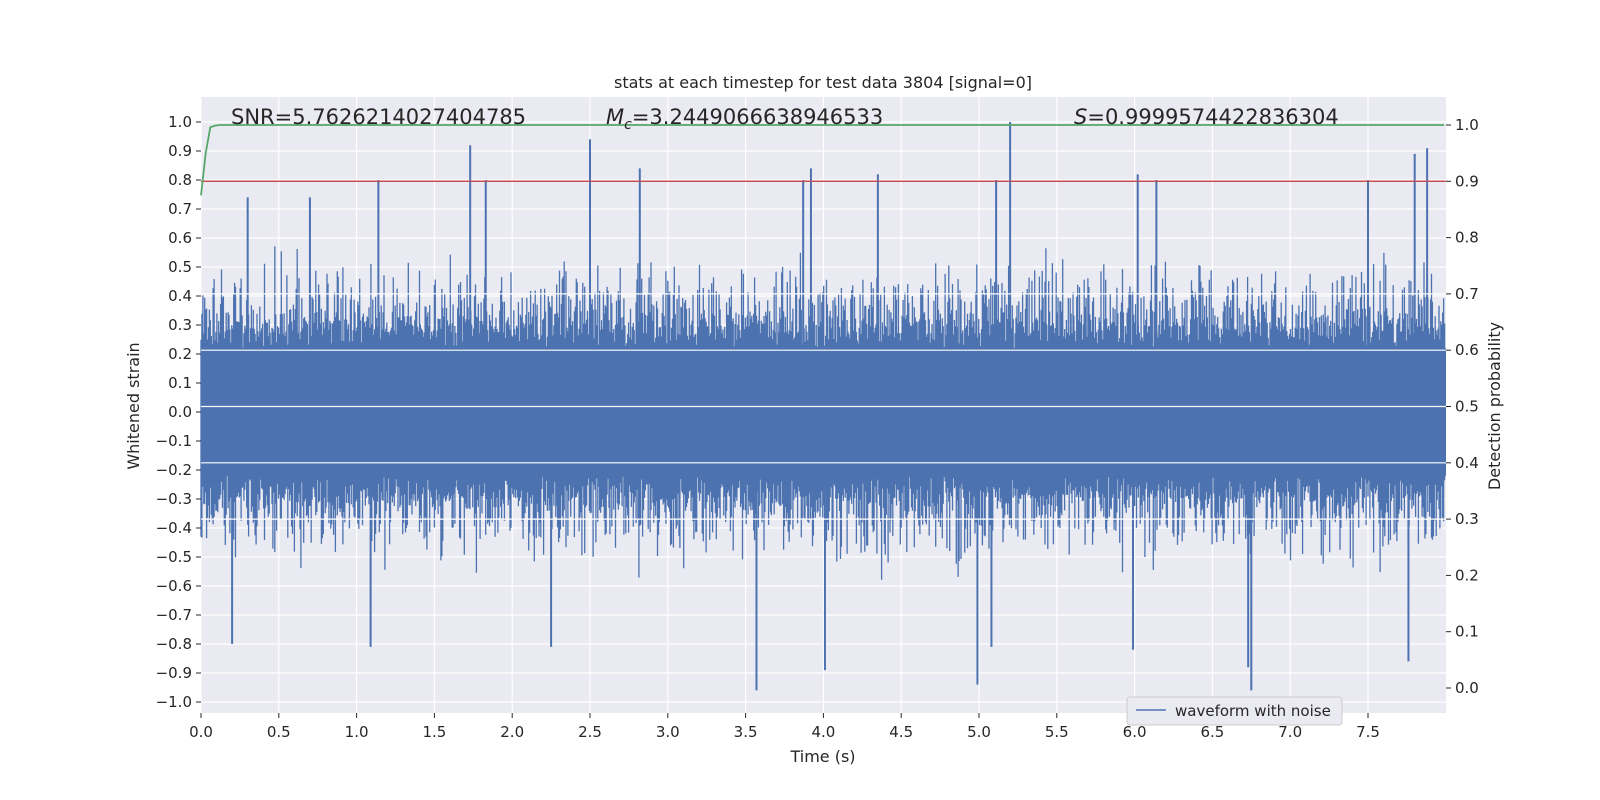 The height and width of the screenshot is (800, 1600). I want to click on y2-tick-label: 0.2, so click(1467, 575).